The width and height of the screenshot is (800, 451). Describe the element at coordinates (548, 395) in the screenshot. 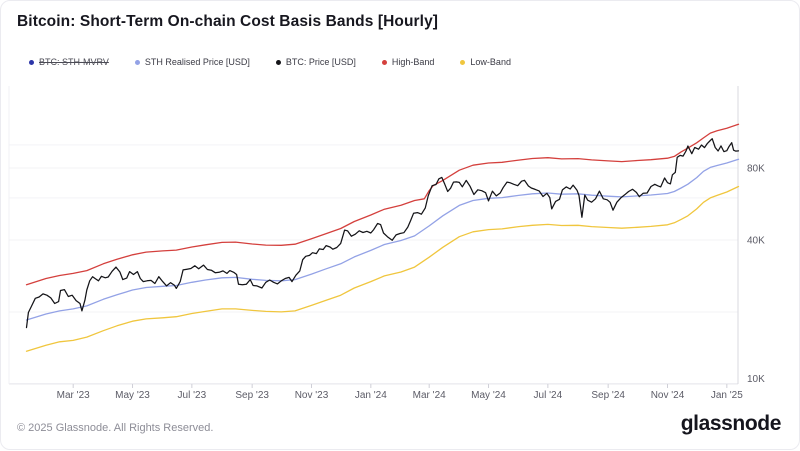

I see `x-axis-label: Jul '24` at that location.